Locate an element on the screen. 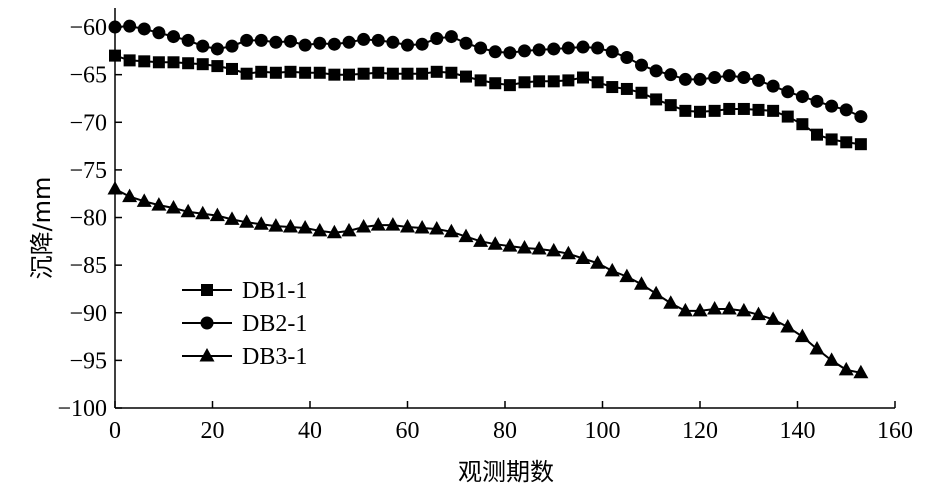 The width and height of the screenshot is (937, 499). y-tick-label: −95 is located at coordinates (88, 361).